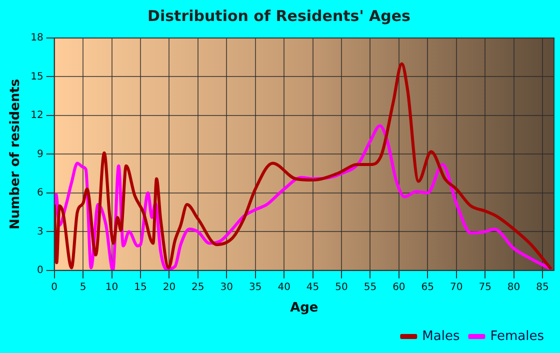  Describe the element at coordinates (37, 76) in the screenshot. I see `y-tick-label: 15` at that location.